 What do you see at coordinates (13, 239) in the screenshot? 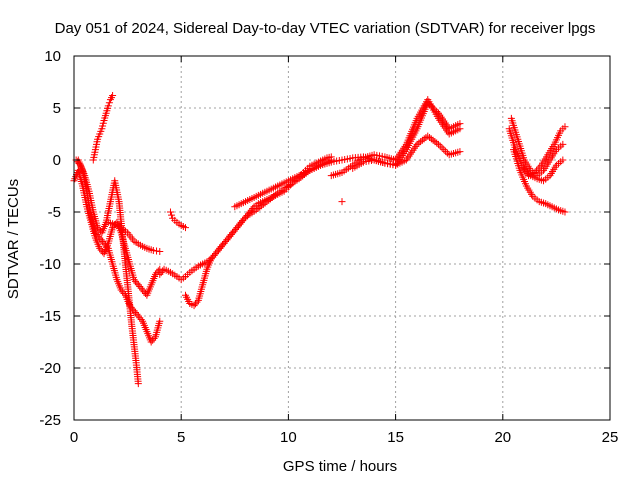
I see `y-axis-label: SDTVAR / TECUs` at bounding box center [13, 239].